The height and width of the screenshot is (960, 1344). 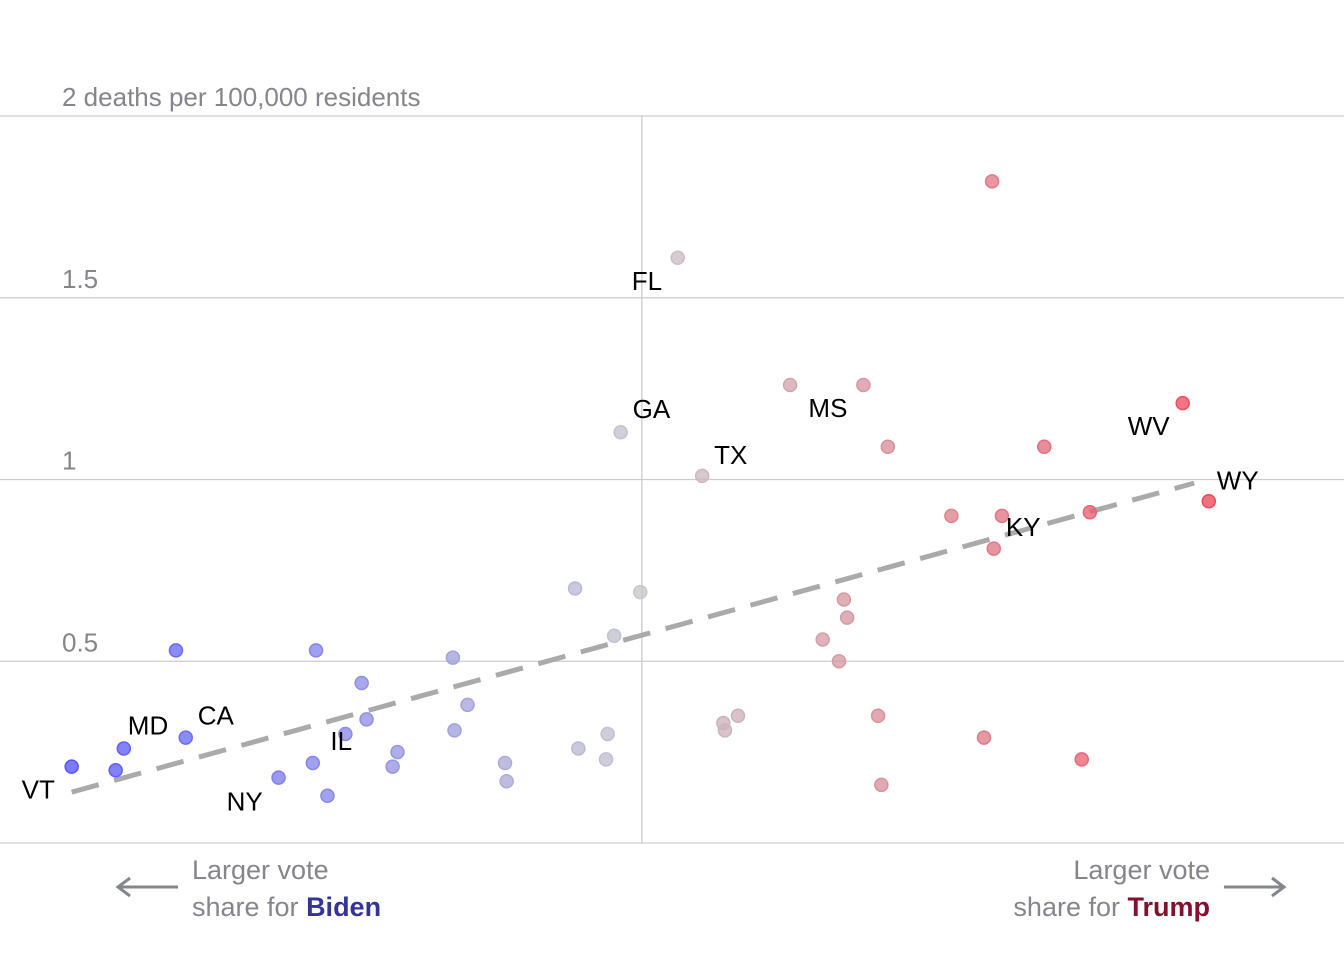 What do you see at coordinates (80, 642) in the screenshot?
I see `y-tick-label: 0.5` at bounding box center [80, 642].